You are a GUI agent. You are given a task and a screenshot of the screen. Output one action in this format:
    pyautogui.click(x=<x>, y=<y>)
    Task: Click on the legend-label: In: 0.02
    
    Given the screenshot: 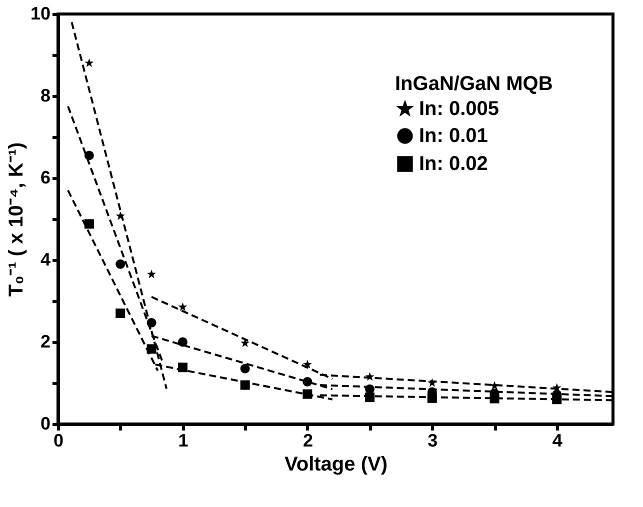 What is the action you would take?
    pyautogui.click(x=453, y=164)
    